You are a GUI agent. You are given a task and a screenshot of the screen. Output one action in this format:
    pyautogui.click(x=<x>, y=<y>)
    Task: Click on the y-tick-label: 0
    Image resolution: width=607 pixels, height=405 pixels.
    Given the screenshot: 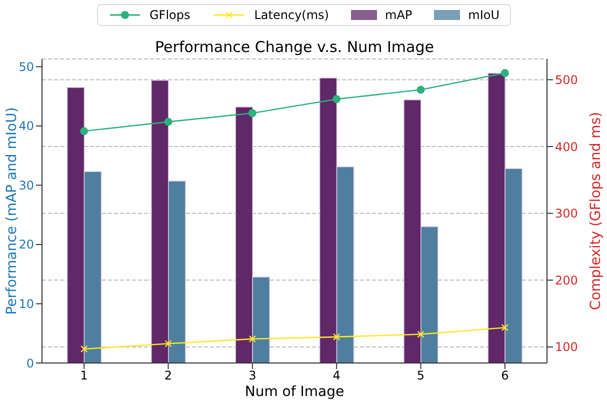 What is the action you would take?
    pyautogui.click(x=30, y=363)
    